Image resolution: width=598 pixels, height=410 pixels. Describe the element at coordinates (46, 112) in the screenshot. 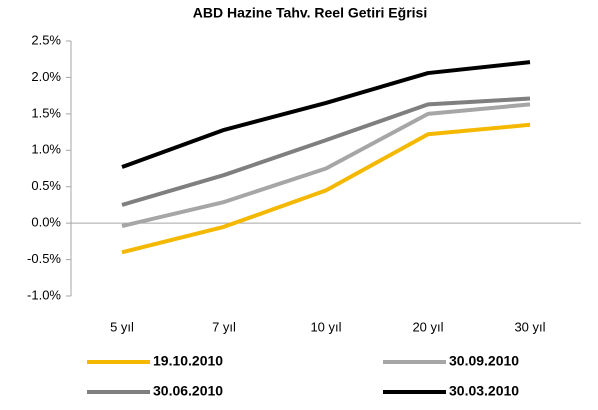

I see `y-tick-label: 1.5%` at that location.